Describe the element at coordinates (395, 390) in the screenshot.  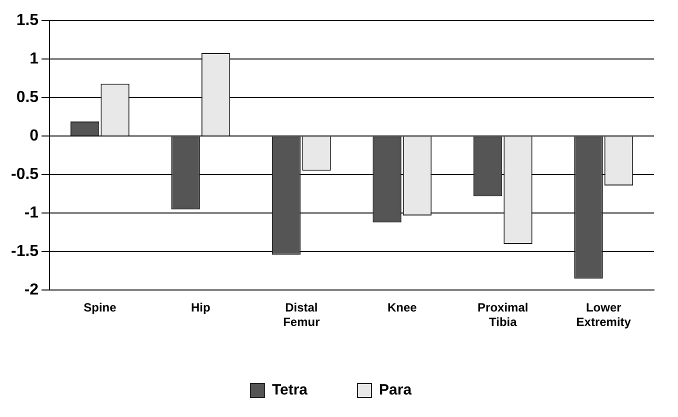
I see `legend-label: Para` at that location.